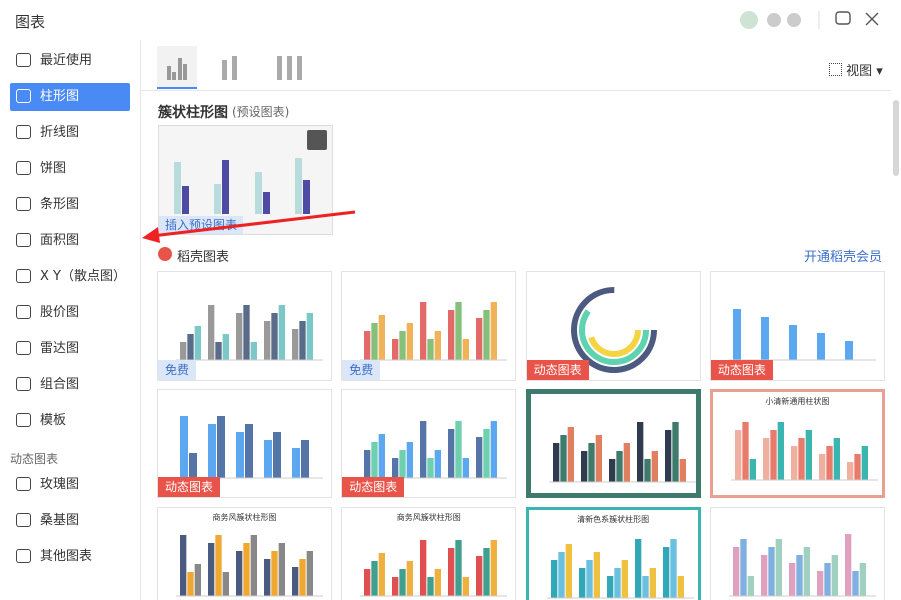 The width and height of the screenshot is (901, 600). I want to click on sidebar-item: 玫瑰图, so click(70, 485).